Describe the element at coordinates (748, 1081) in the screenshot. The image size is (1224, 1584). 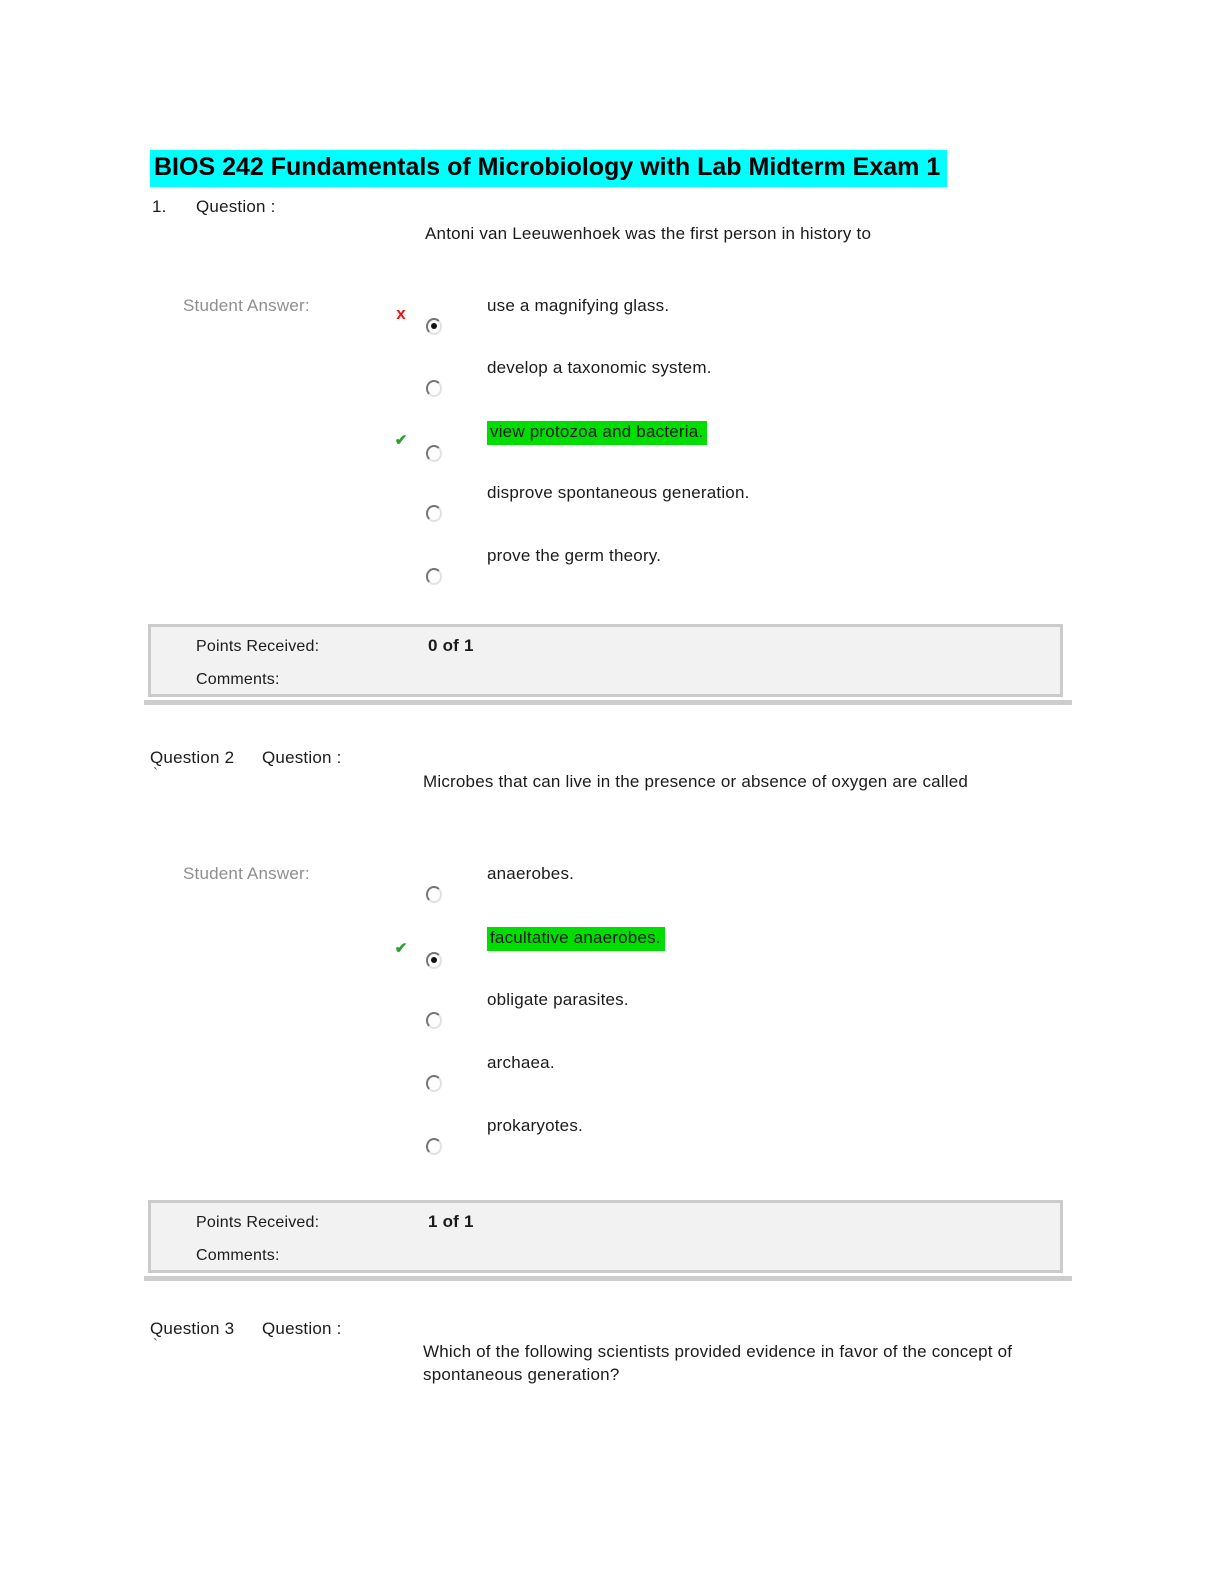
I see `answer-option: archaea.` at that location.